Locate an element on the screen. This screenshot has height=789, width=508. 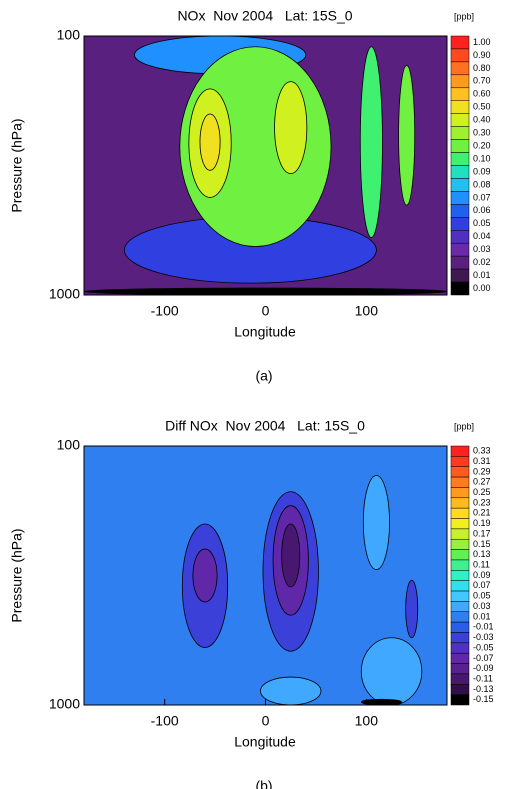
colorbar-label: 0.19 is located at coordinates (482, 523).